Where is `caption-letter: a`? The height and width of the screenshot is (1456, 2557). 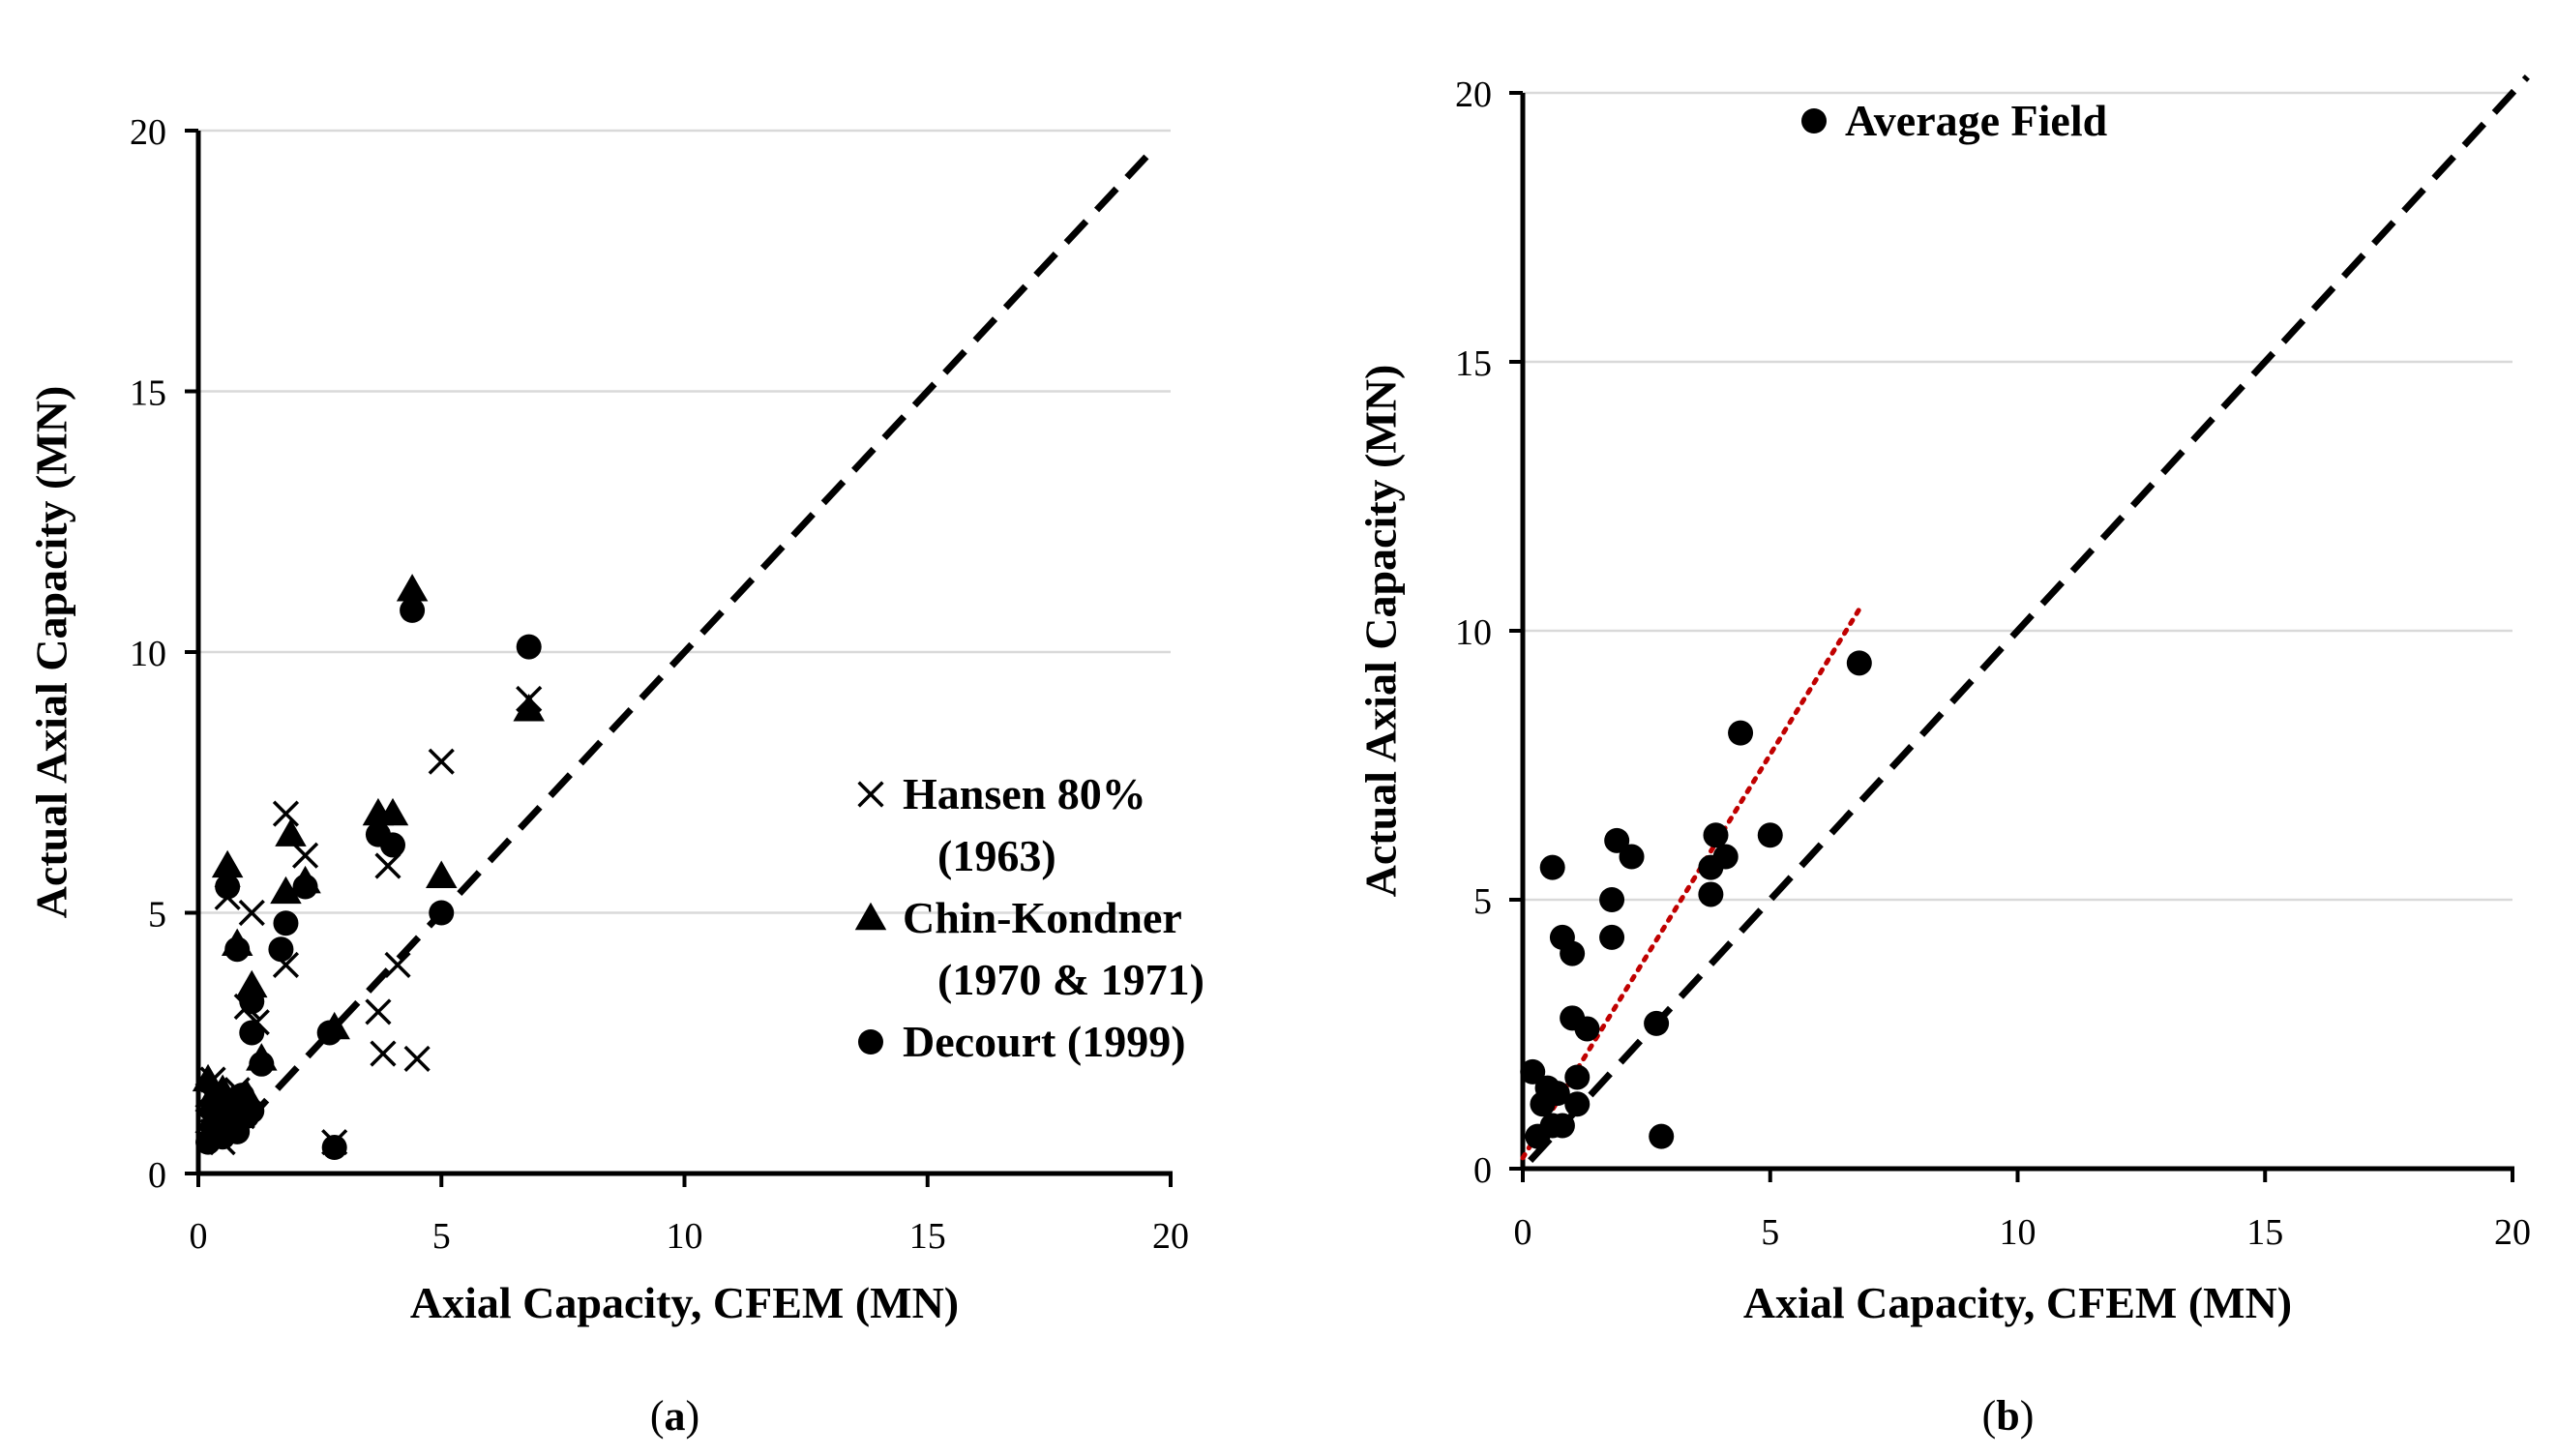
caption-letter: a is located at coordinates (675, 1416).